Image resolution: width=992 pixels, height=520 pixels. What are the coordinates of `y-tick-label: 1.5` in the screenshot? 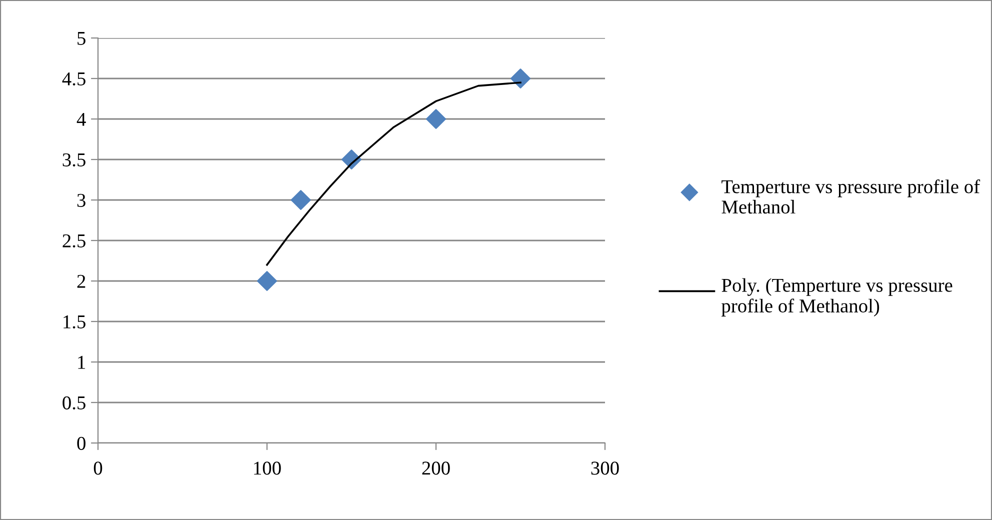 It's located at (75, 322).